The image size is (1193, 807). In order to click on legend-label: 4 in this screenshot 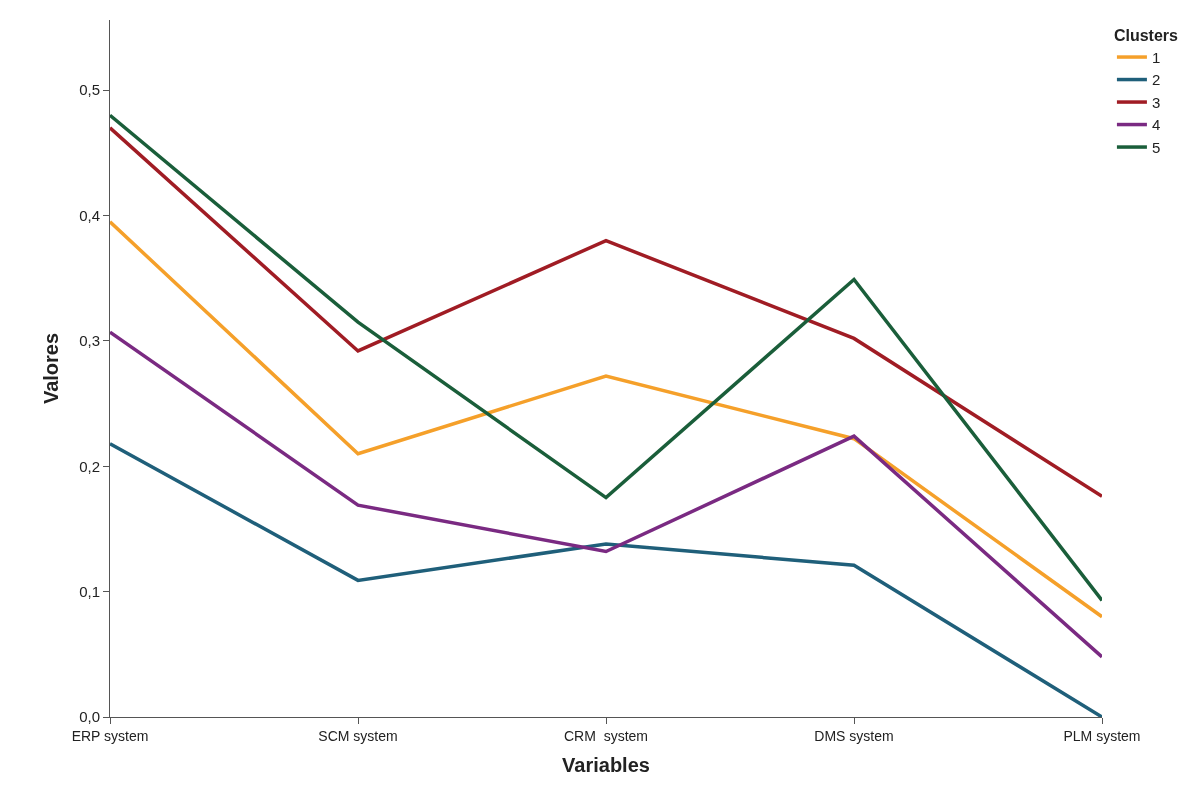, I will do `click(1156, 125)`.